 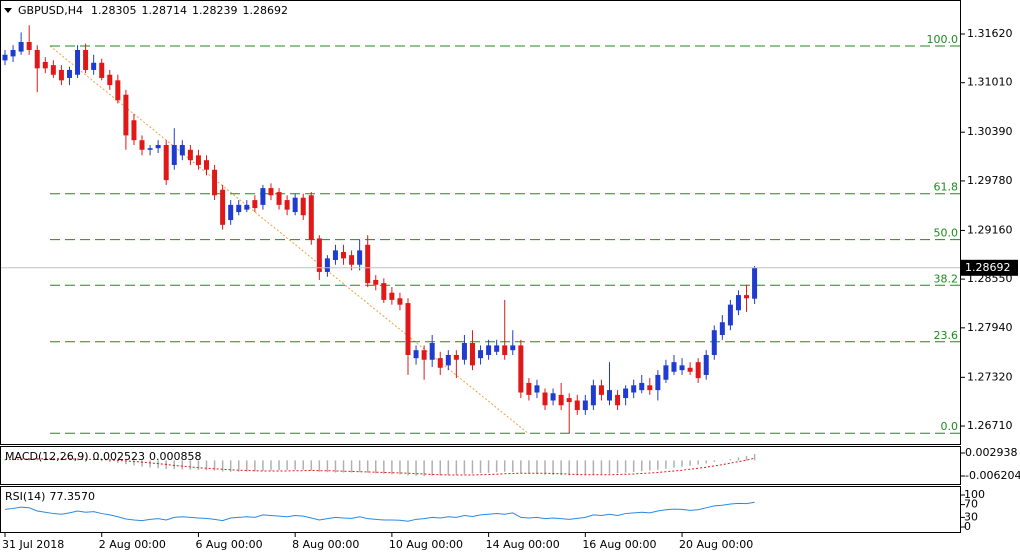 What do you see at coordinates (974, 494) in the screenshot?
I see `y-tick-label: 100` at bounding box center [974, 494].